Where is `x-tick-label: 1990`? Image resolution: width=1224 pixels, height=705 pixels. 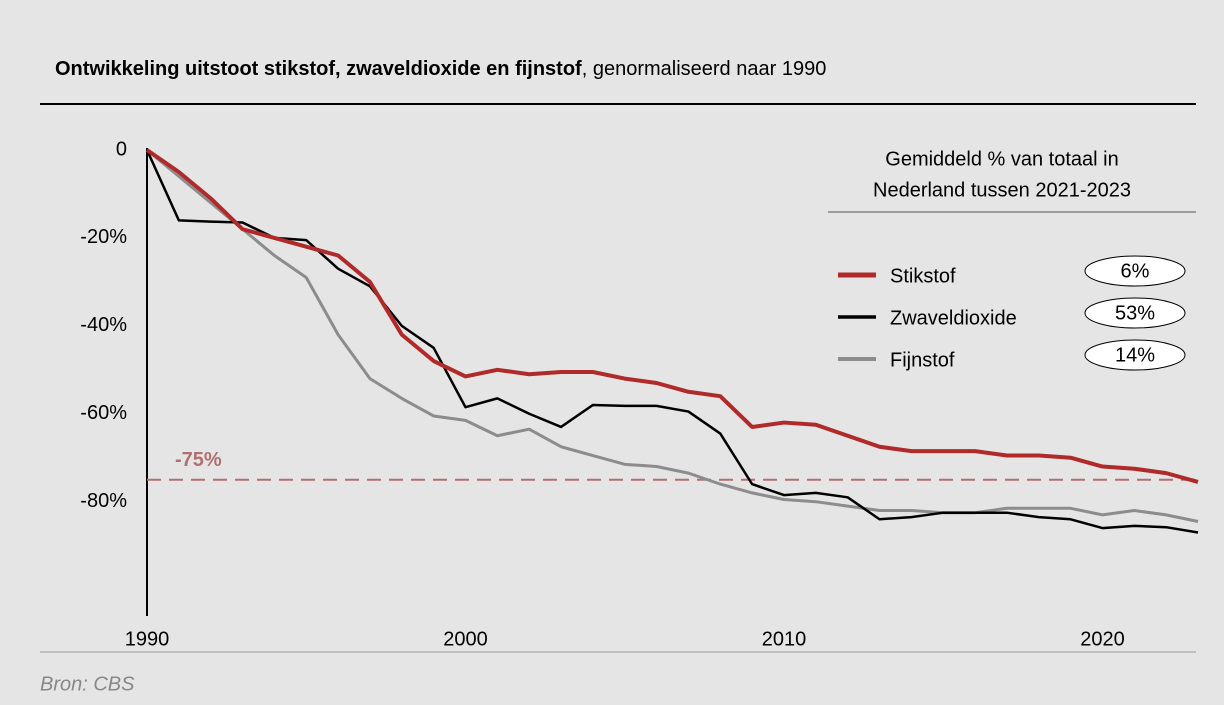 x-tick-label: 1990 is located at coordinates (147, 639).